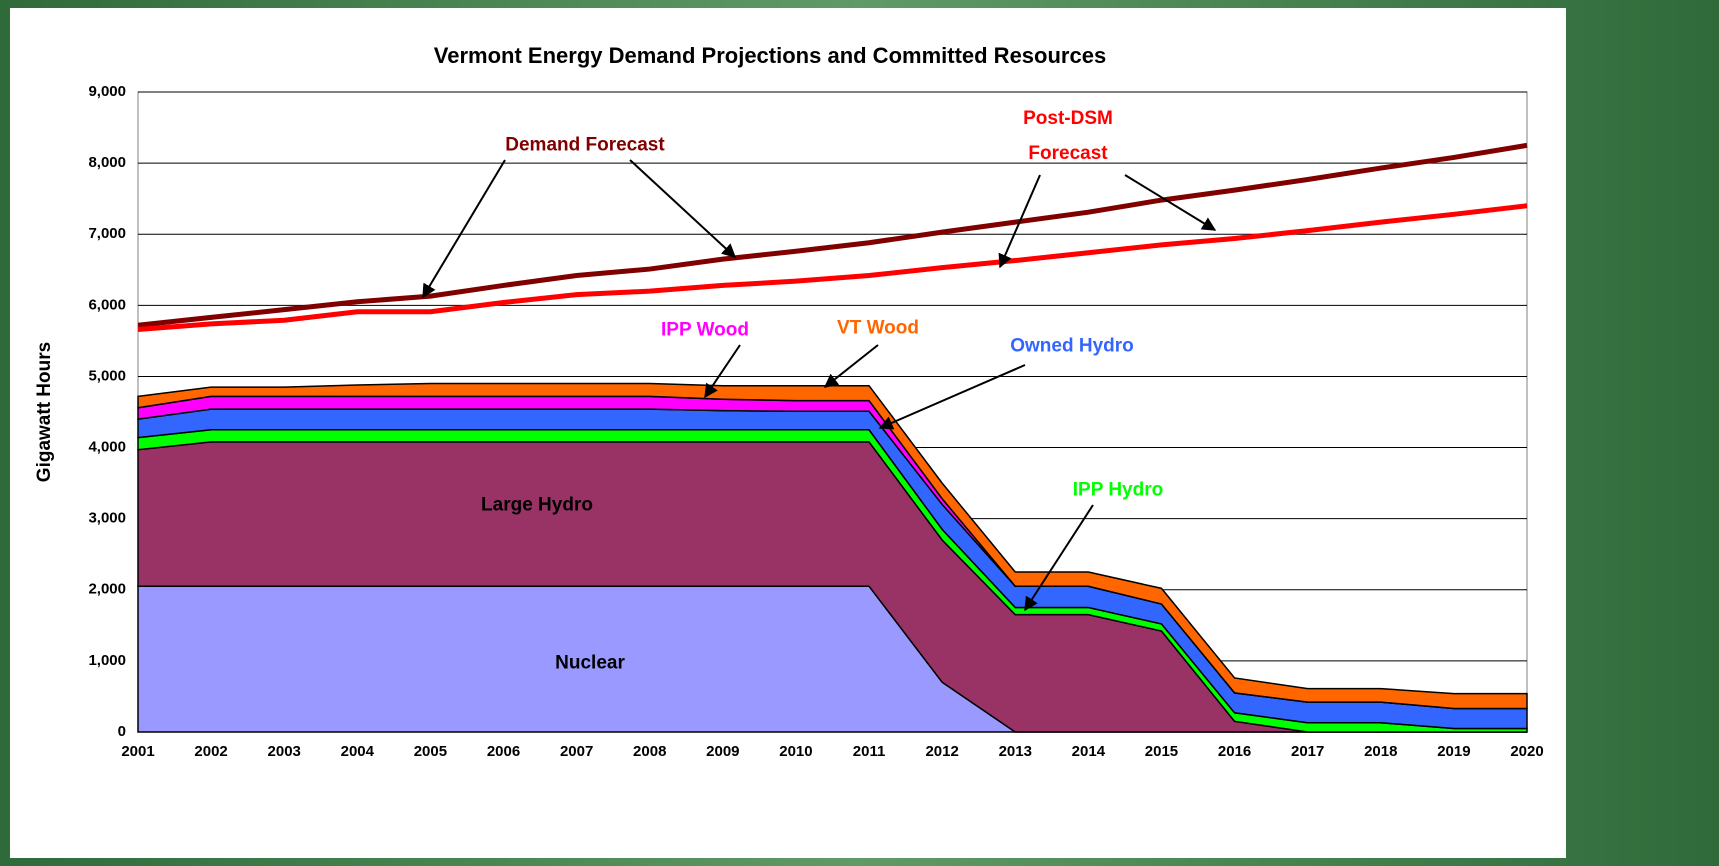  I want to click on line, so click(832, 268).